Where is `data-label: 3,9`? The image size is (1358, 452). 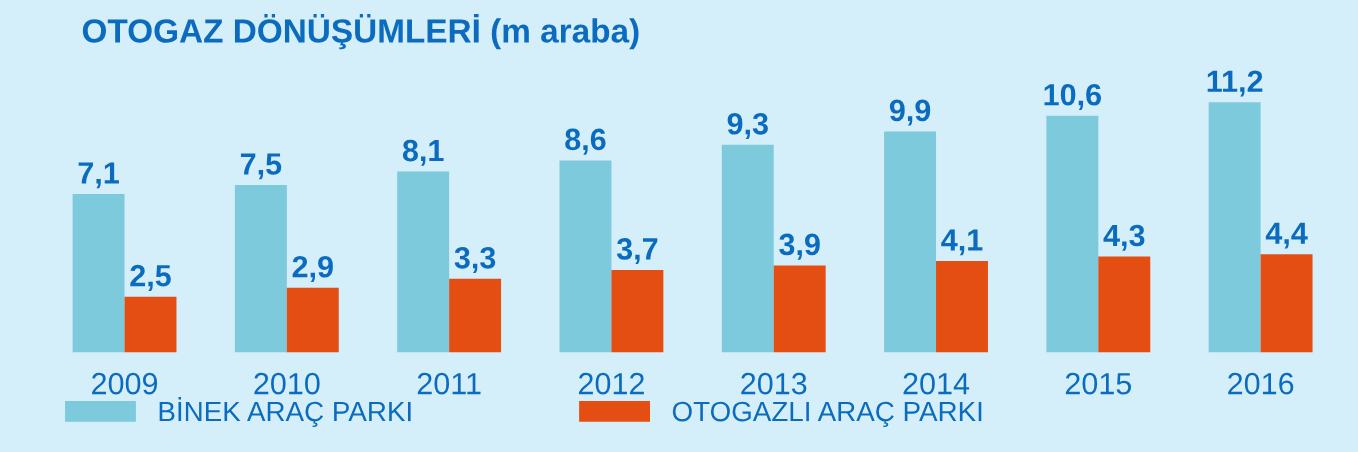
data-label: 3,9 is located at coordinates (799, 246).